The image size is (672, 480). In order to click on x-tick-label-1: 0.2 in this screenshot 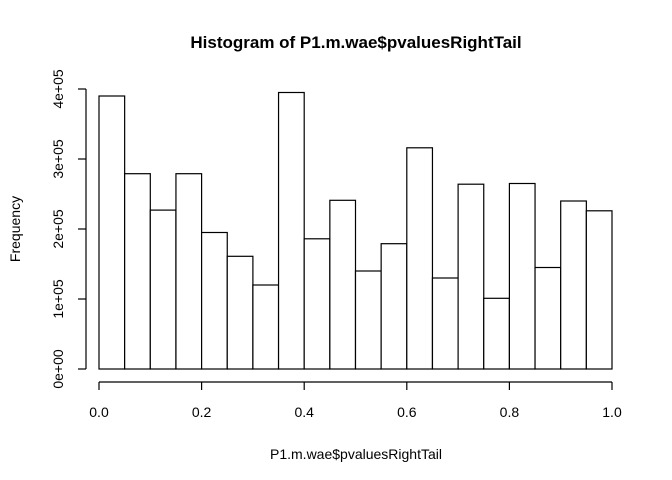, I will do `click(202, 412)`.